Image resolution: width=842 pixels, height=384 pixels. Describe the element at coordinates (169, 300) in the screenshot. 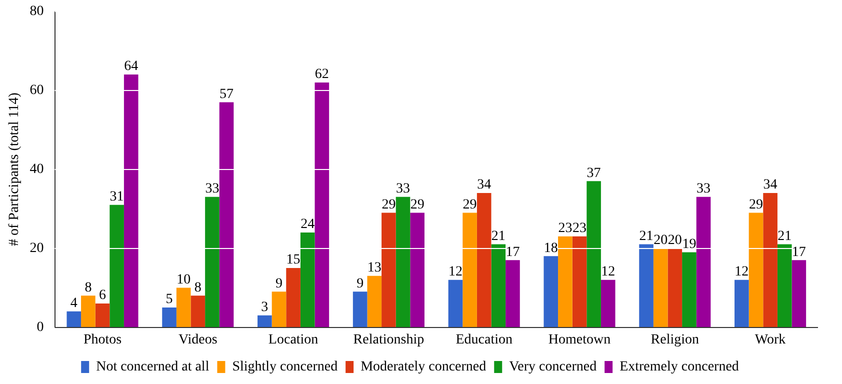

I see `data-label: 5` at that location.